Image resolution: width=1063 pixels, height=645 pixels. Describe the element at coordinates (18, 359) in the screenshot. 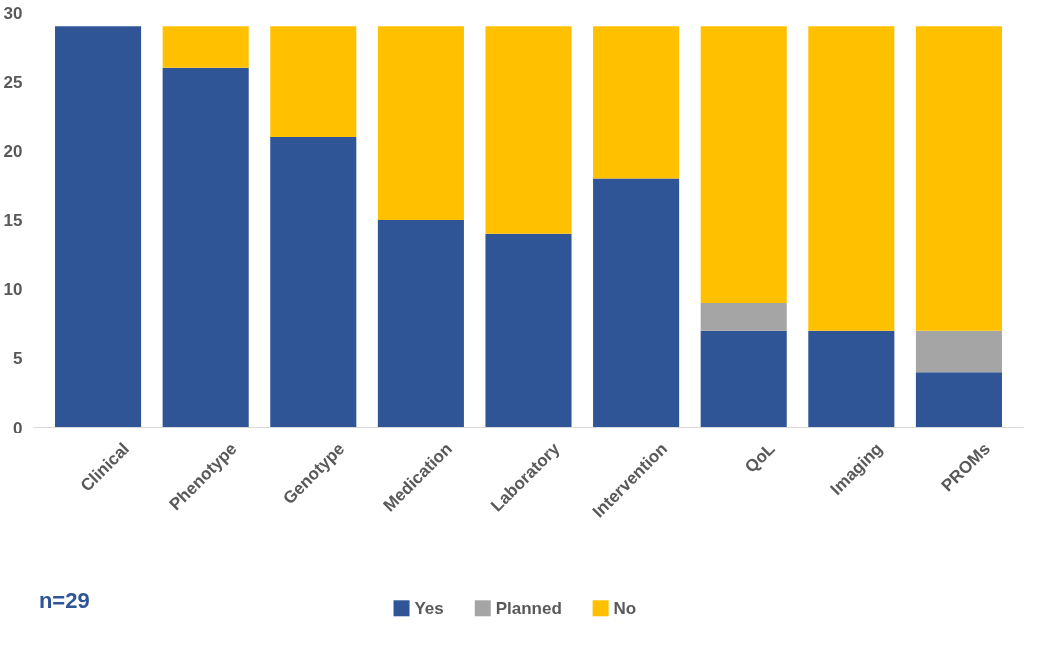

I see `y-tick-label: 5` at that location.